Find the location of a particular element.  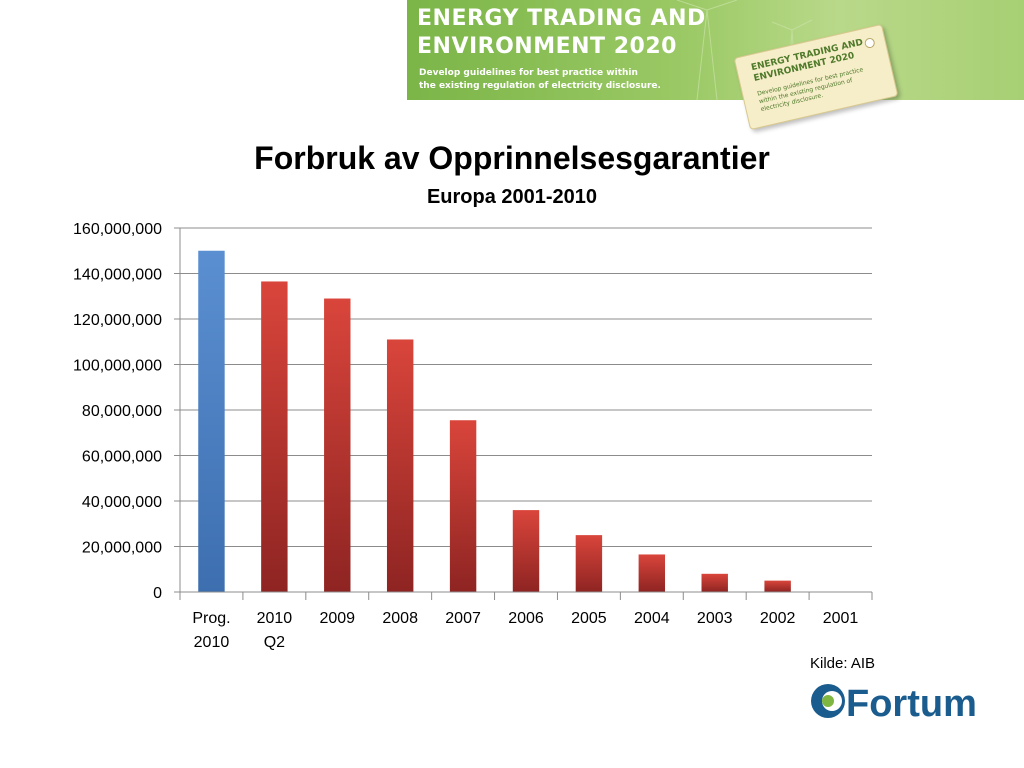

y-tick-label: 20,000,000 is located at coordinates (122, 548).